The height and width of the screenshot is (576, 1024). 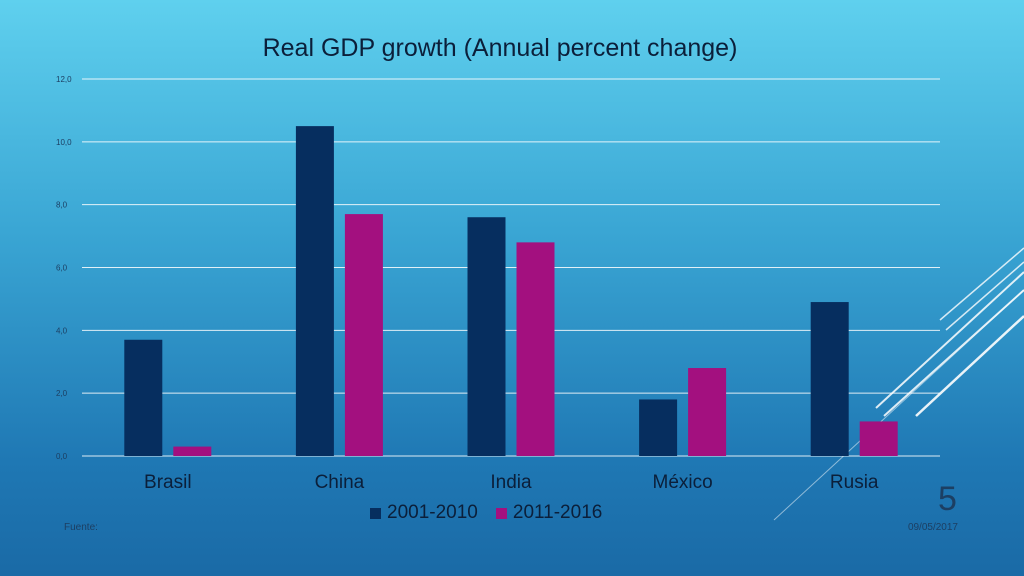 I want to click on bar-méxico-series-2, so click(x=707, y=412).